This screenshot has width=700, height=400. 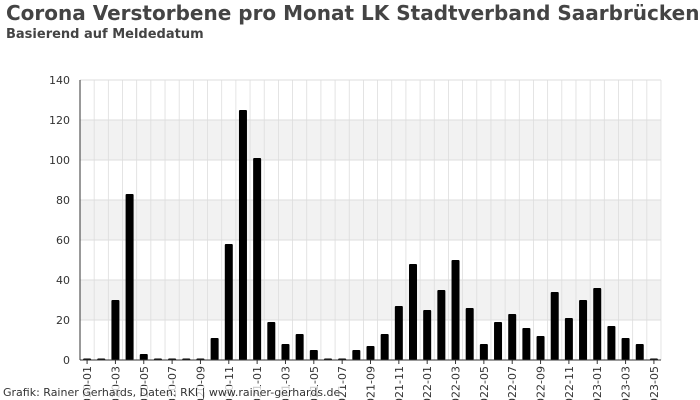 I want to click on x-tick-label: 2021-09, so click(x=371, y=383).